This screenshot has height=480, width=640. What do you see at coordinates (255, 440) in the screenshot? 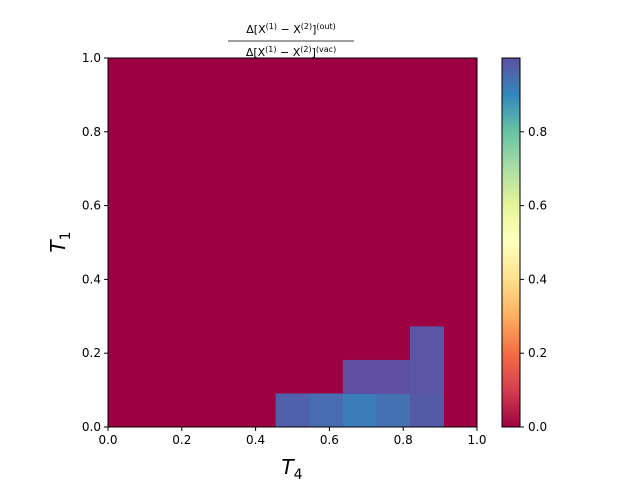
I see `x-tick-label: 0.4` at bounding box center [255, 440].